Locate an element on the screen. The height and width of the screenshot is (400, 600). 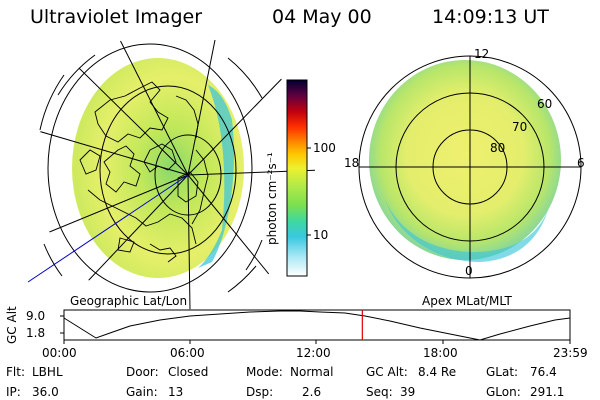
time-tick-2359: 23:59 is located at coordinates (570, 353).